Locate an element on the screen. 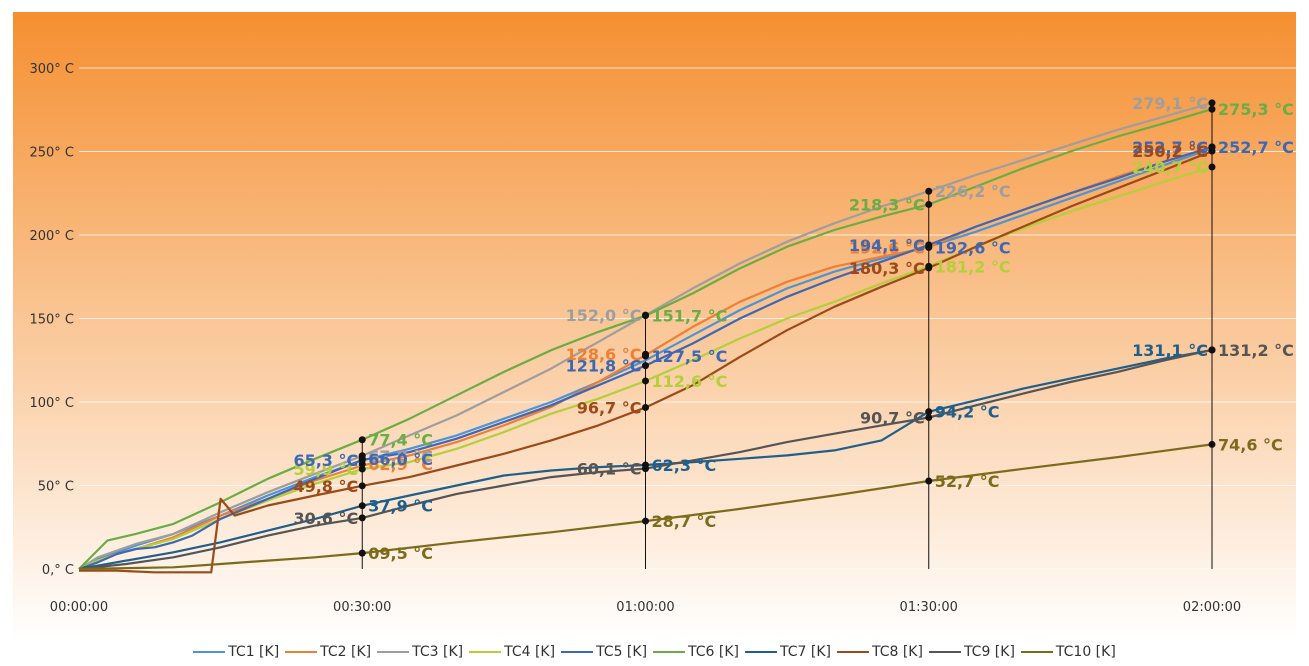  legend-item: TC2 [K] is located at coordinates (328, 652).